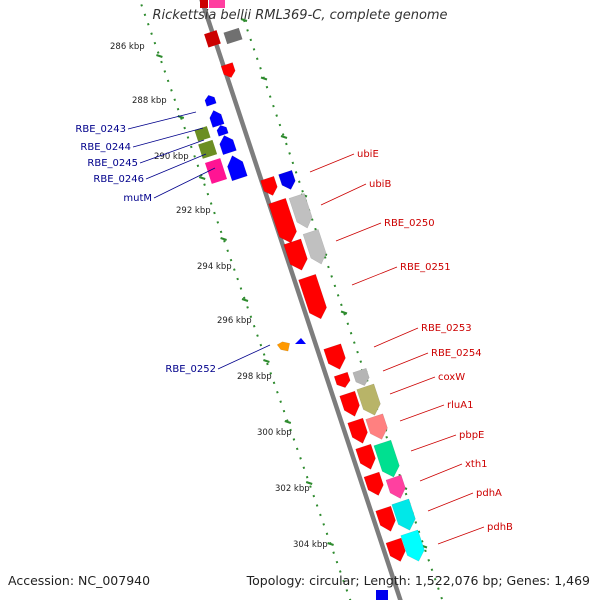  I want to click on gene-label-right: xth1, so click(476, 464).